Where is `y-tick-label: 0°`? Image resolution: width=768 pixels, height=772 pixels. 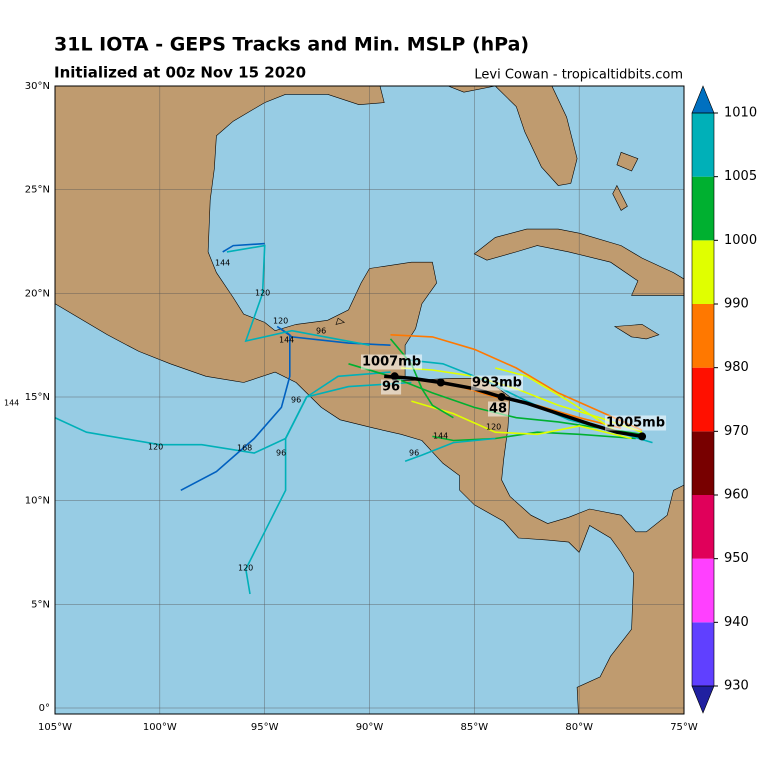 y-tick-label: 0° is located at coordinates (44, 708).